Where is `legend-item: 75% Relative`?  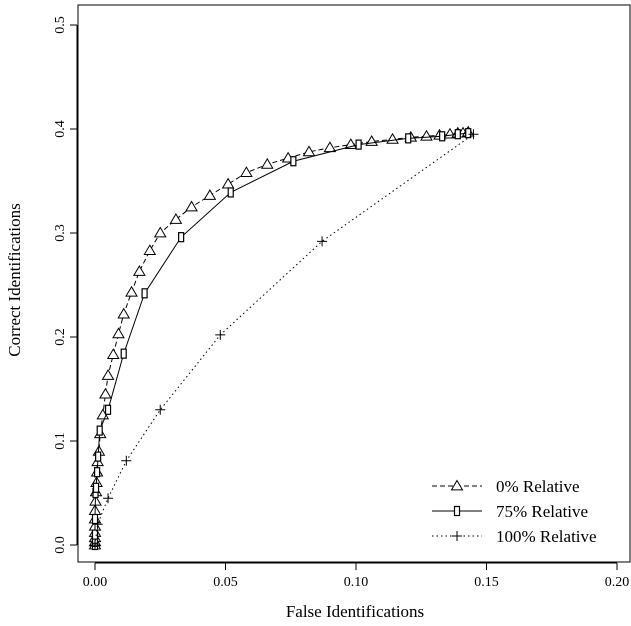 legend-item: 75% Relative is located at coordinates (510, 511).